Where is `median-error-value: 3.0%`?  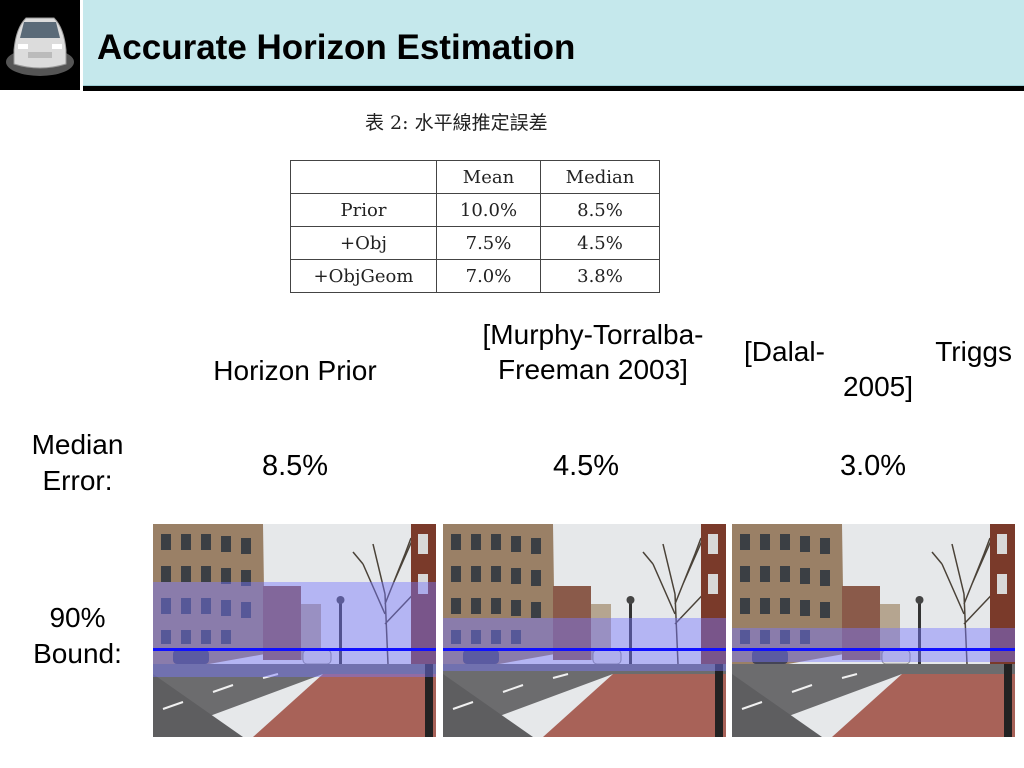
median-error-value: 3.0% is located at coordinates (873, 466).